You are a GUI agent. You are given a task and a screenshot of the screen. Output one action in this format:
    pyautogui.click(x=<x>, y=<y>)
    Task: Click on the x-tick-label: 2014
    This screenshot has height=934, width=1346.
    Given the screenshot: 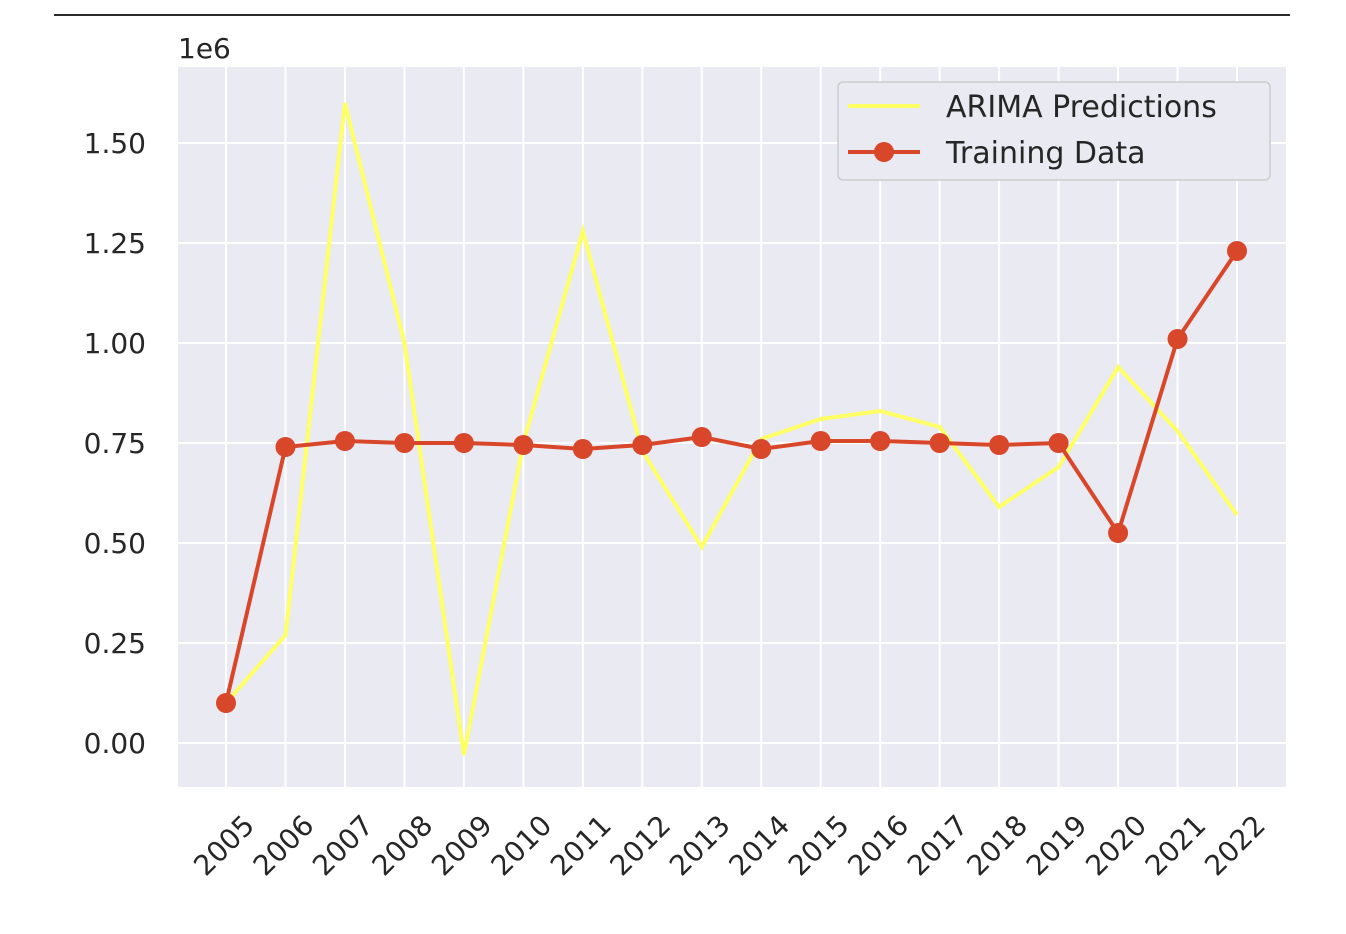 What is the action you would take?
    pyautogui.click(x=759, y=846)
    